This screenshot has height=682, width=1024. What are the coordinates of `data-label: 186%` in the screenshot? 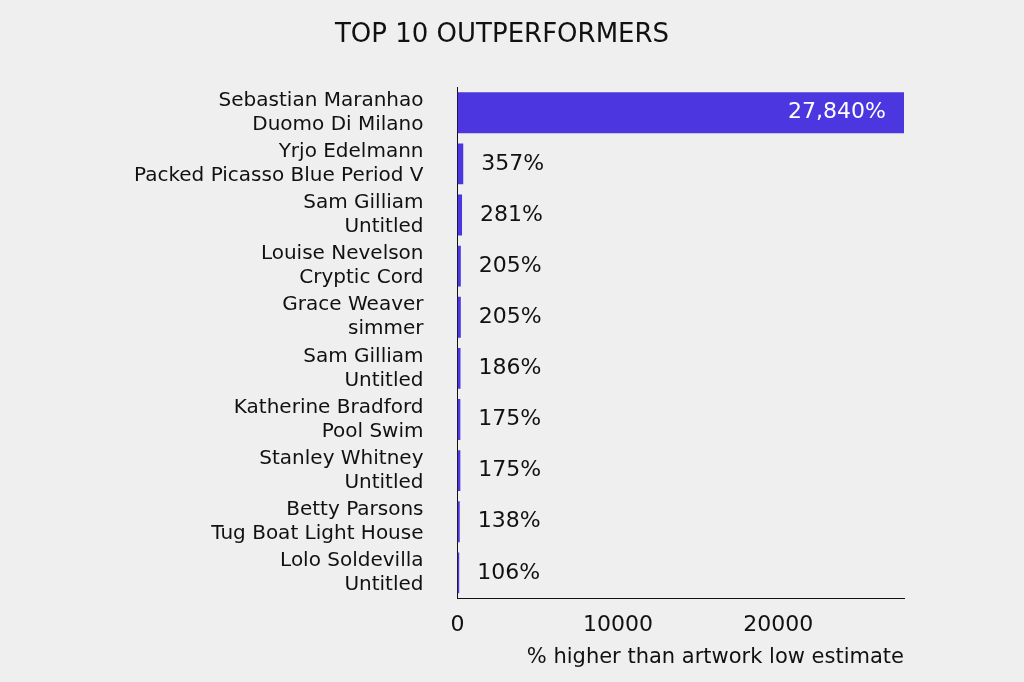 It's located at (510, 367).